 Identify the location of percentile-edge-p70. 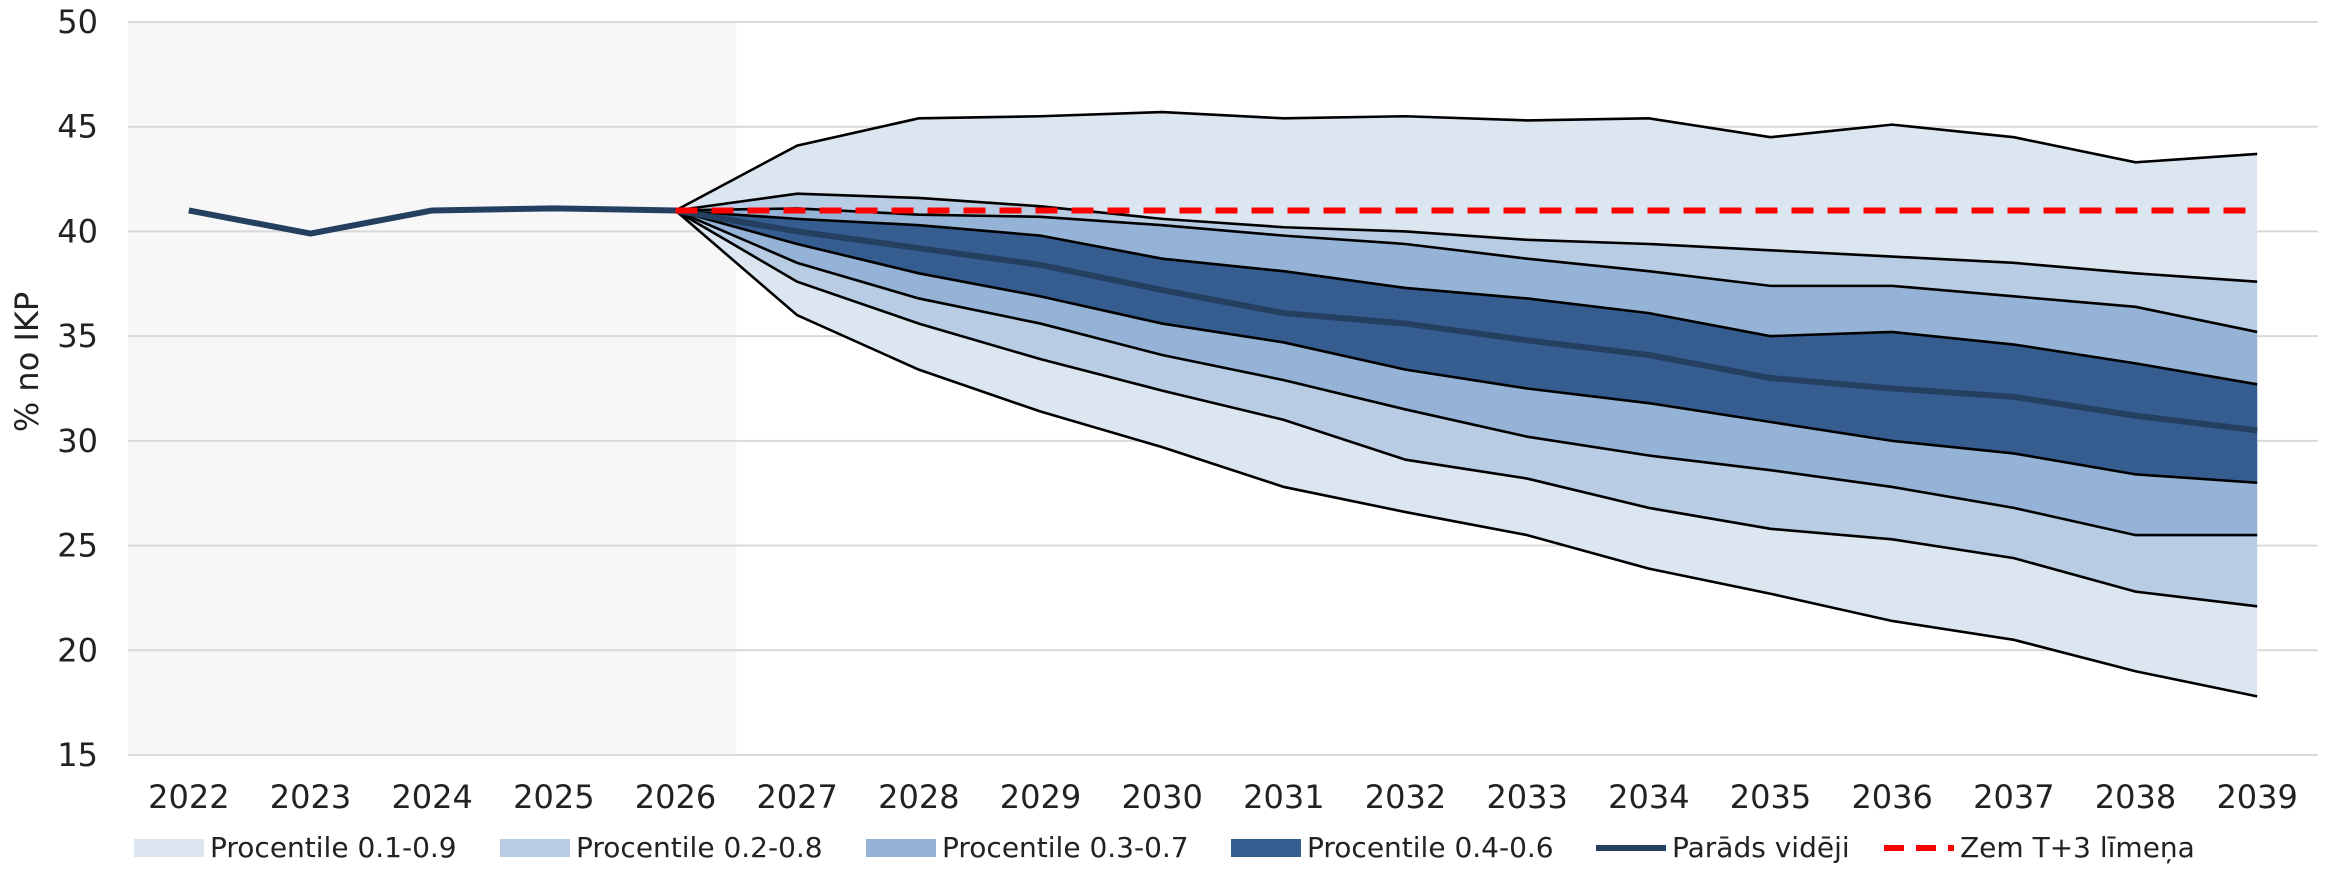
(1466, 270).